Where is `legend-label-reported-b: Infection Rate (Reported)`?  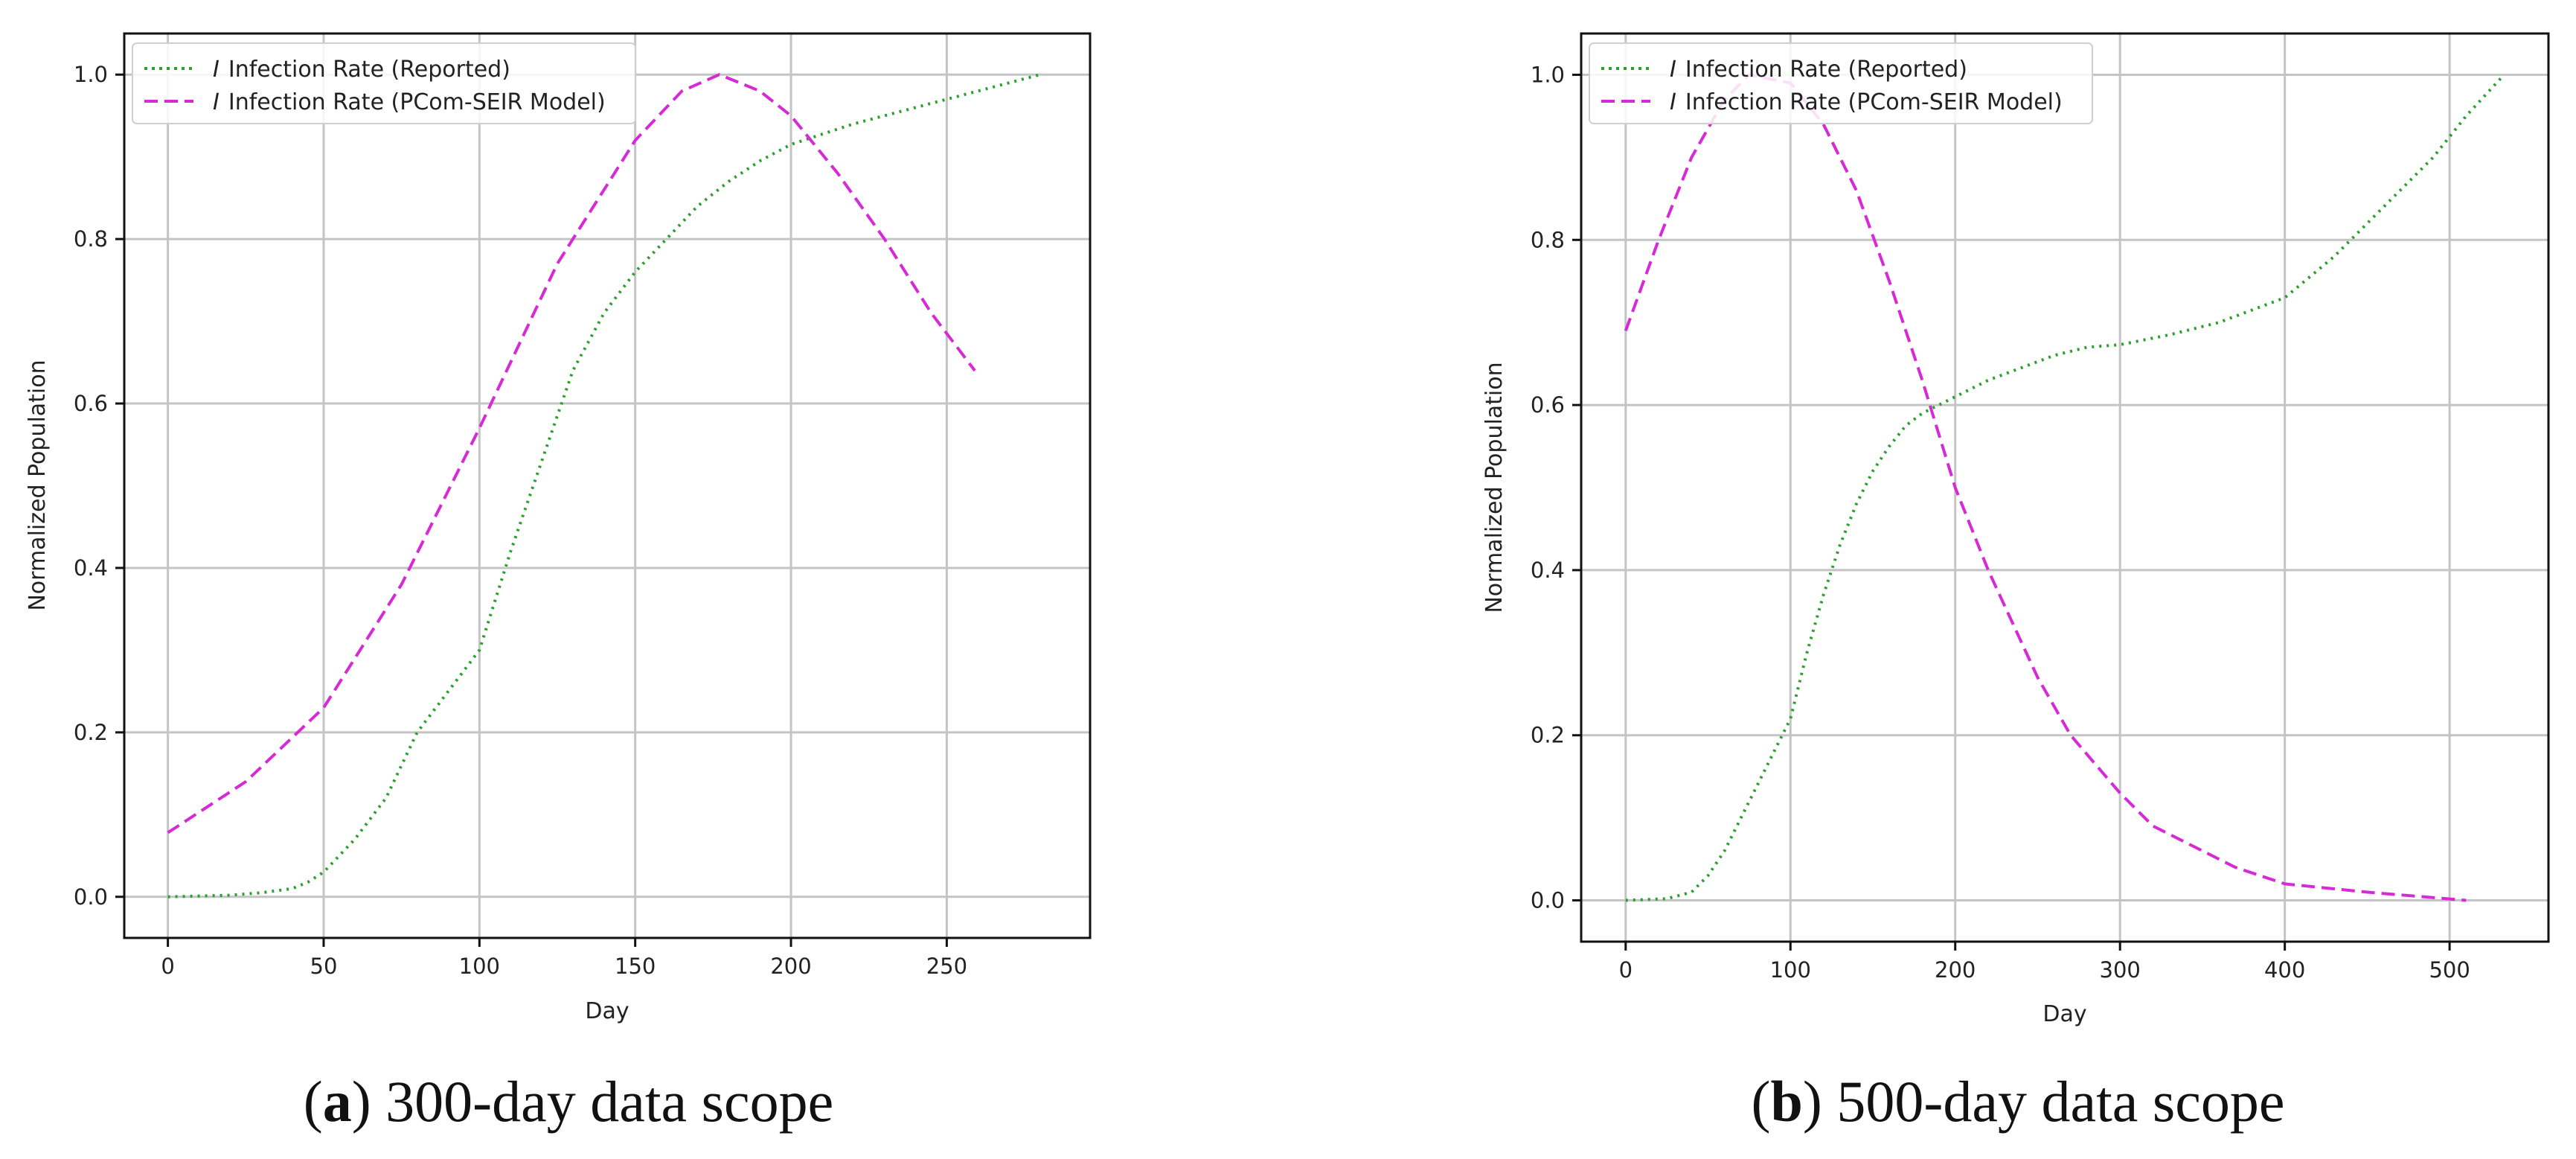 legend-label-reported-b: Infection Rate (Reported) is located at coordinates (1826, 70).